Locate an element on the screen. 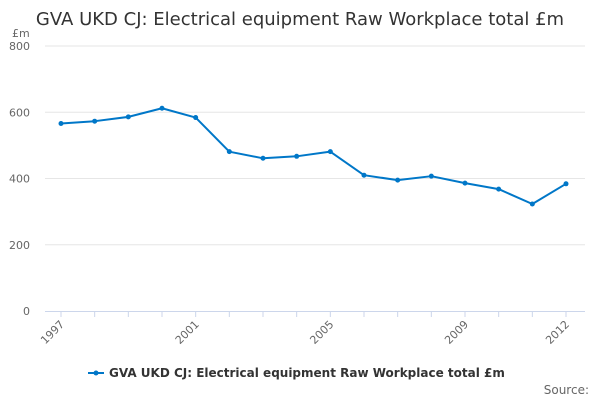 The height and width of the screenshot is (400, 600). source-label: Source: is located at coordinates (566, 390).